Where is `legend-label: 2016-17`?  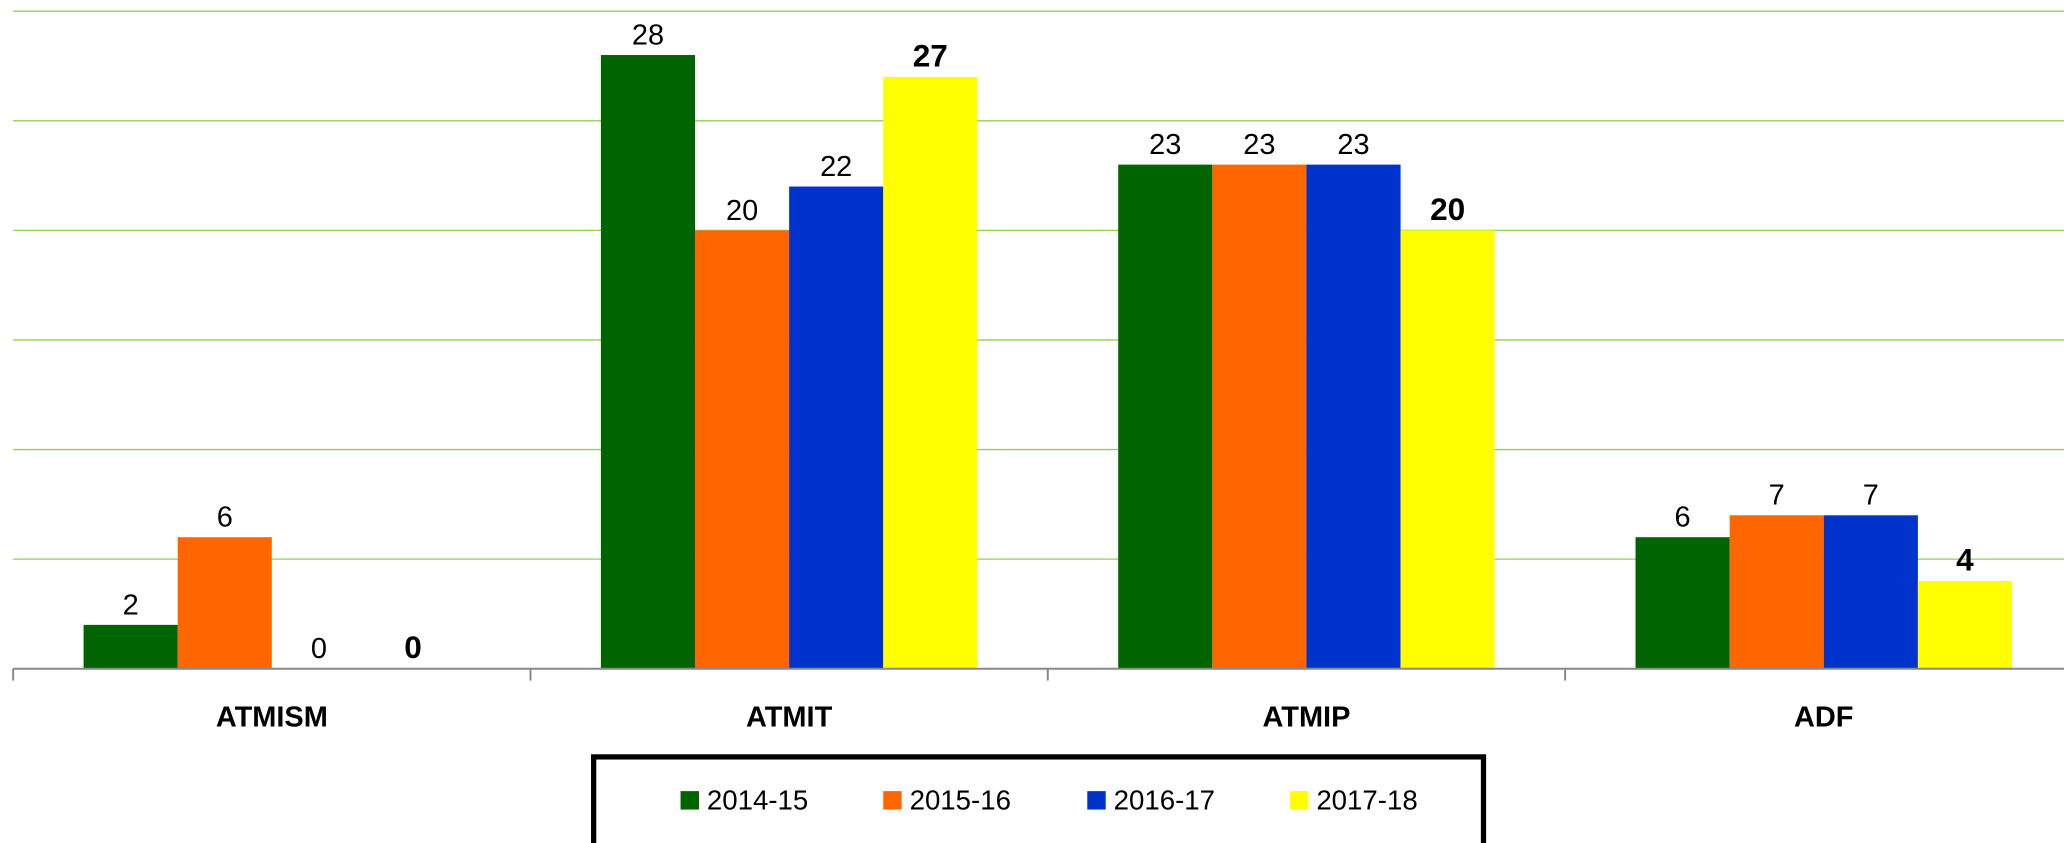
legend-label: 2016-17 is located at coordinates (1164, 800).